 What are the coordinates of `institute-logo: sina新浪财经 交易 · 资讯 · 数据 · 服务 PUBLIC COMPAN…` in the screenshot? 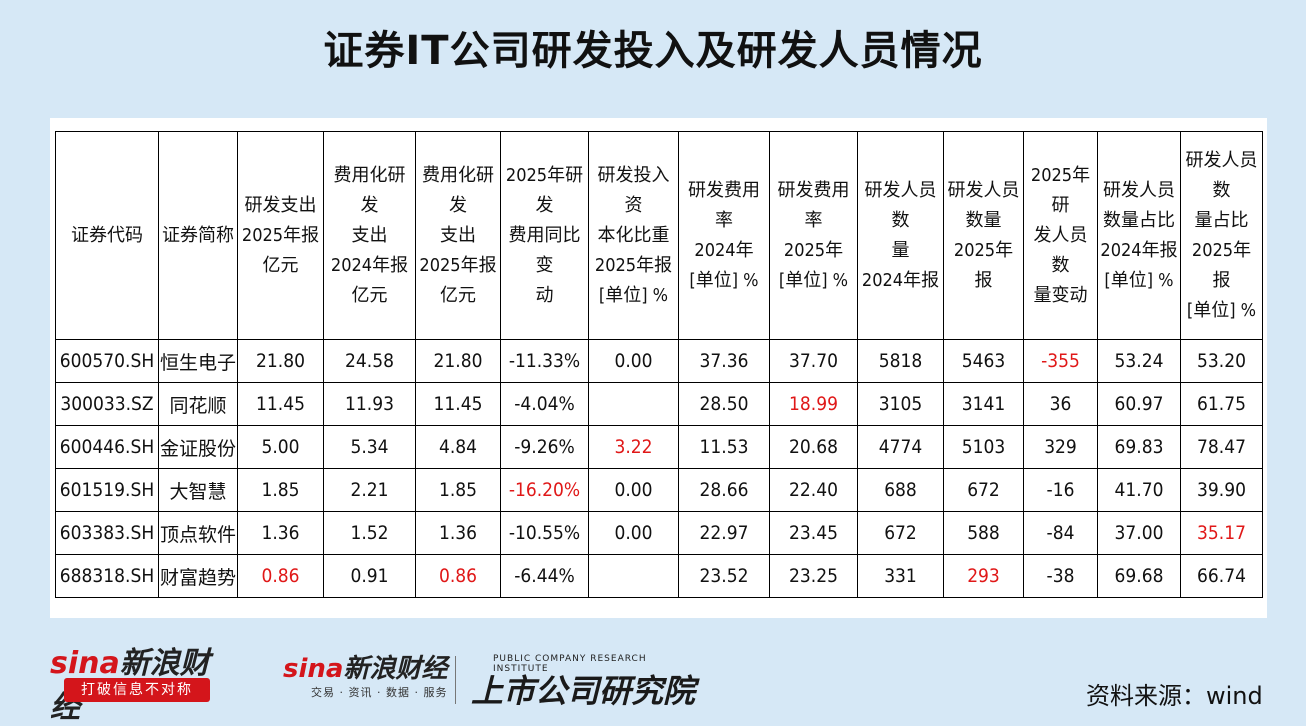 It's located at (493, 679).